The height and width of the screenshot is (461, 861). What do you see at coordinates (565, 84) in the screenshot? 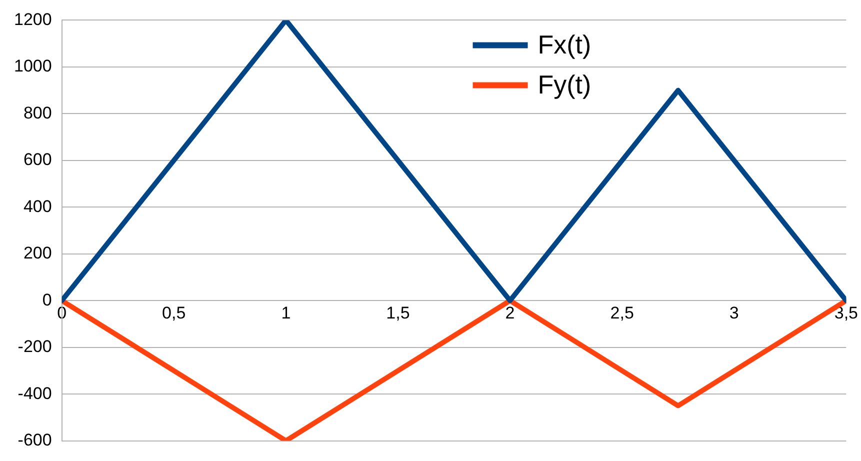
I see `legend-label: Fy(t)` at bounding box center [565, 84].